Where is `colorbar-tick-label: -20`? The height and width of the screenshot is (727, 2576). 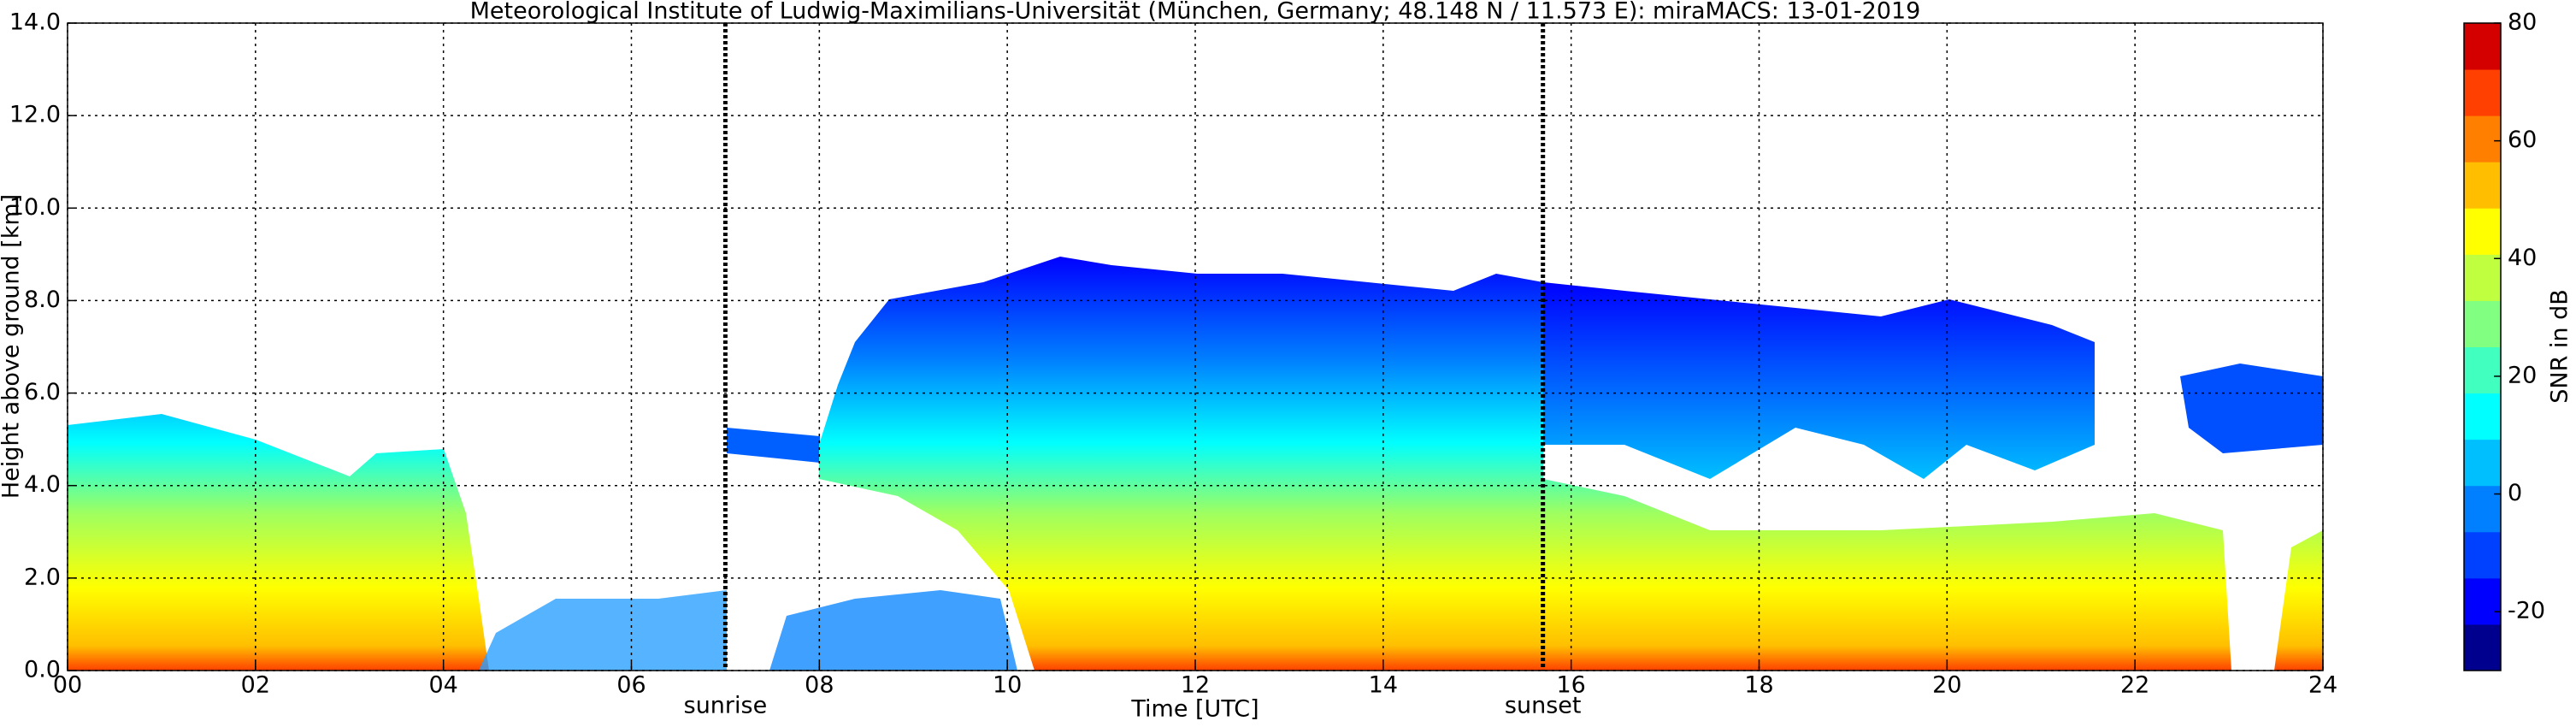
colorbar-tick-label: -20 is located at coordinates (2526, 611).